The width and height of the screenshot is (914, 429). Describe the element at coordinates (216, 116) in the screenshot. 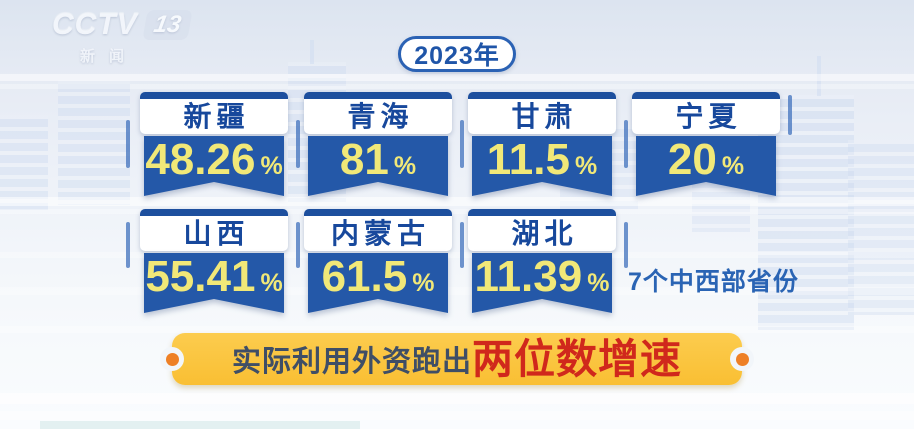

I see `province-name: 新疆` at that location.